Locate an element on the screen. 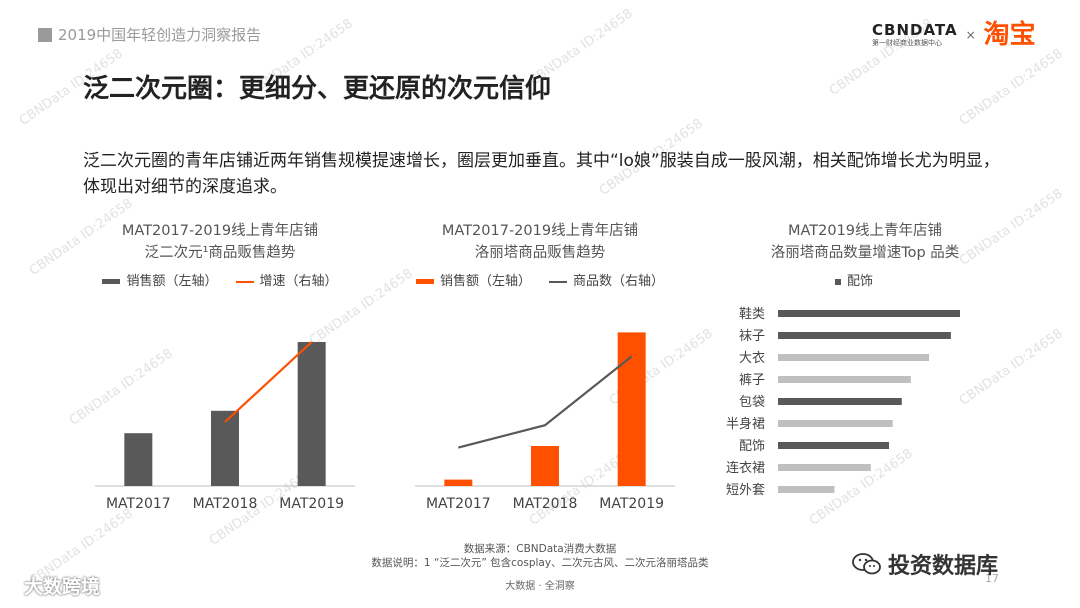 The width and height of the screenshot is (1080, 608). chart3-tick-label-6: 配饰 is located at coordinates (752, 446).